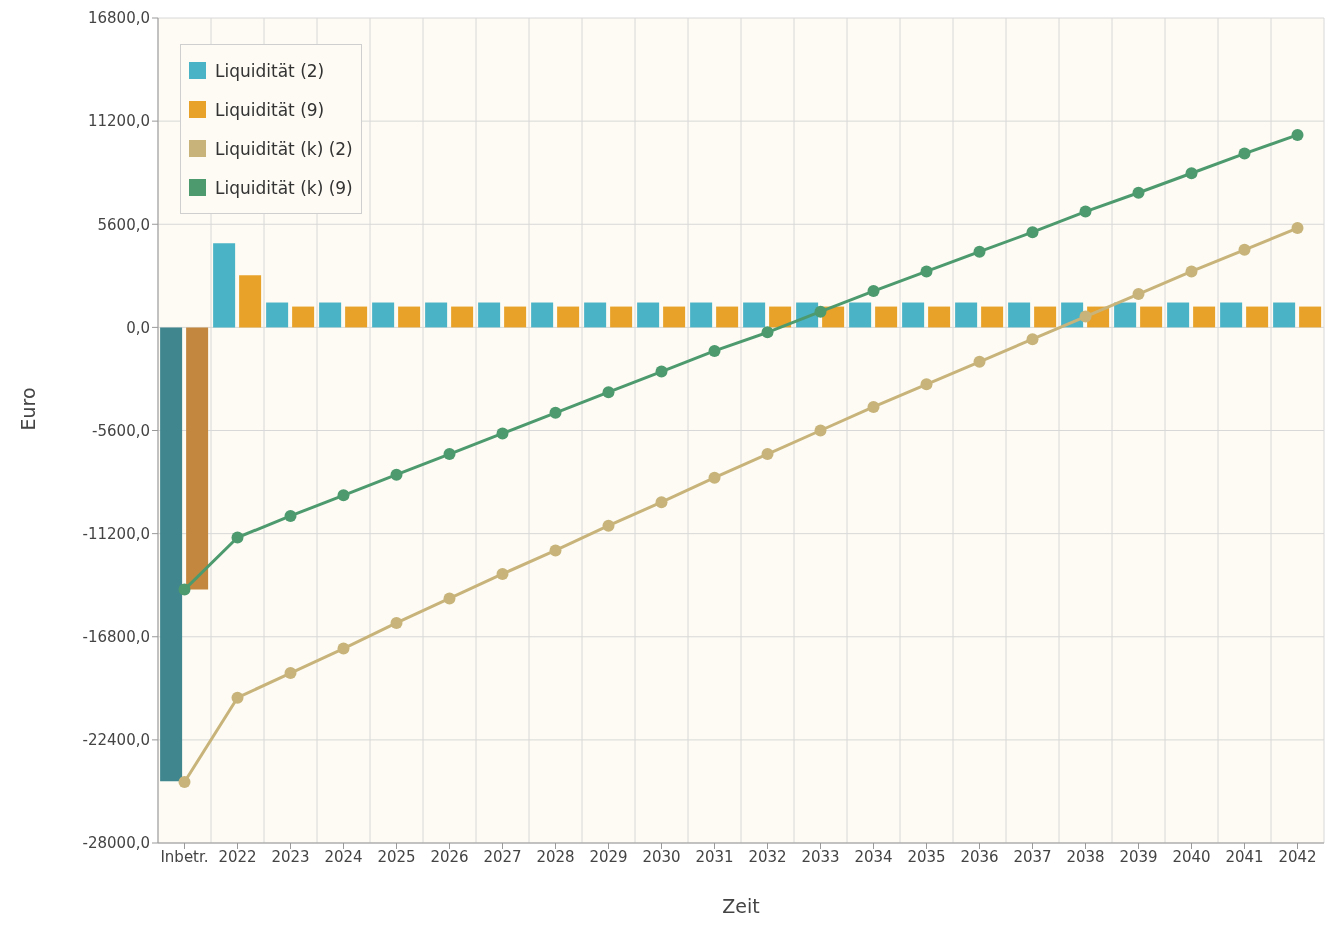  Describe the element at coordinates (1138, 856) in the screenshot. I see `x-tick-label: 2039` at that location.